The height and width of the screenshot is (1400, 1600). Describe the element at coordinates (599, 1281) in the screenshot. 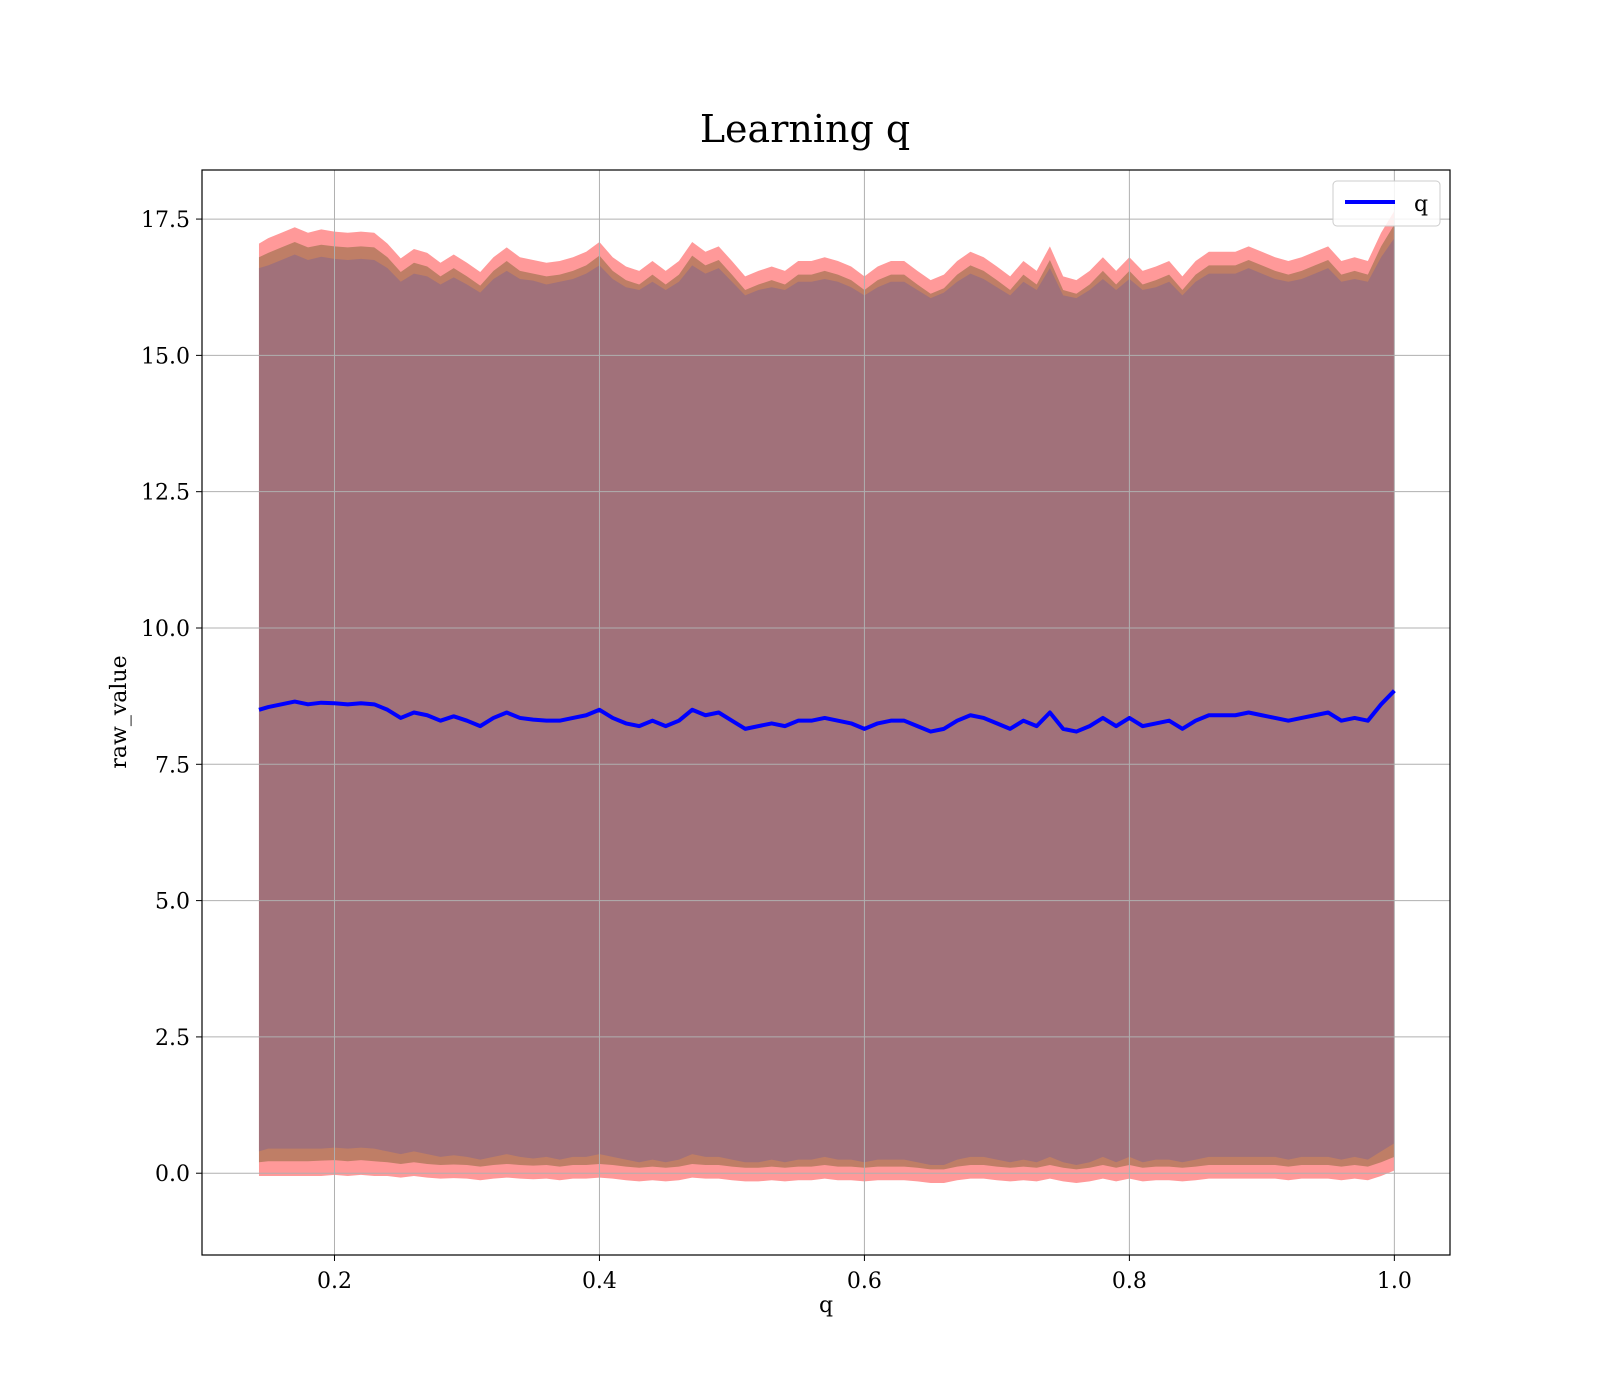

I see `x-tick-label: 0.4` at that location.